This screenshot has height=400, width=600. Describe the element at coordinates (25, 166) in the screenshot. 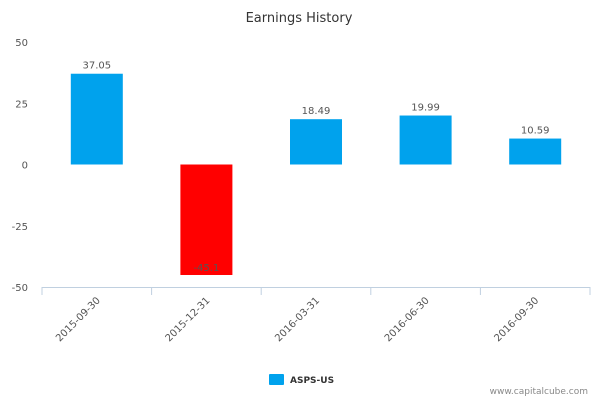

I see `y-tick-label: 0` at that location.